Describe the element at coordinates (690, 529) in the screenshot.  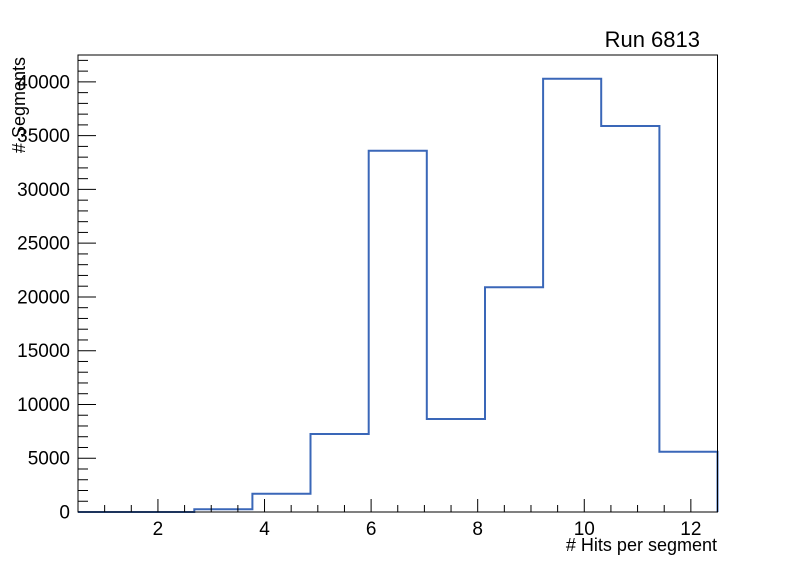
I see `x-tick-label: 12` at that location.